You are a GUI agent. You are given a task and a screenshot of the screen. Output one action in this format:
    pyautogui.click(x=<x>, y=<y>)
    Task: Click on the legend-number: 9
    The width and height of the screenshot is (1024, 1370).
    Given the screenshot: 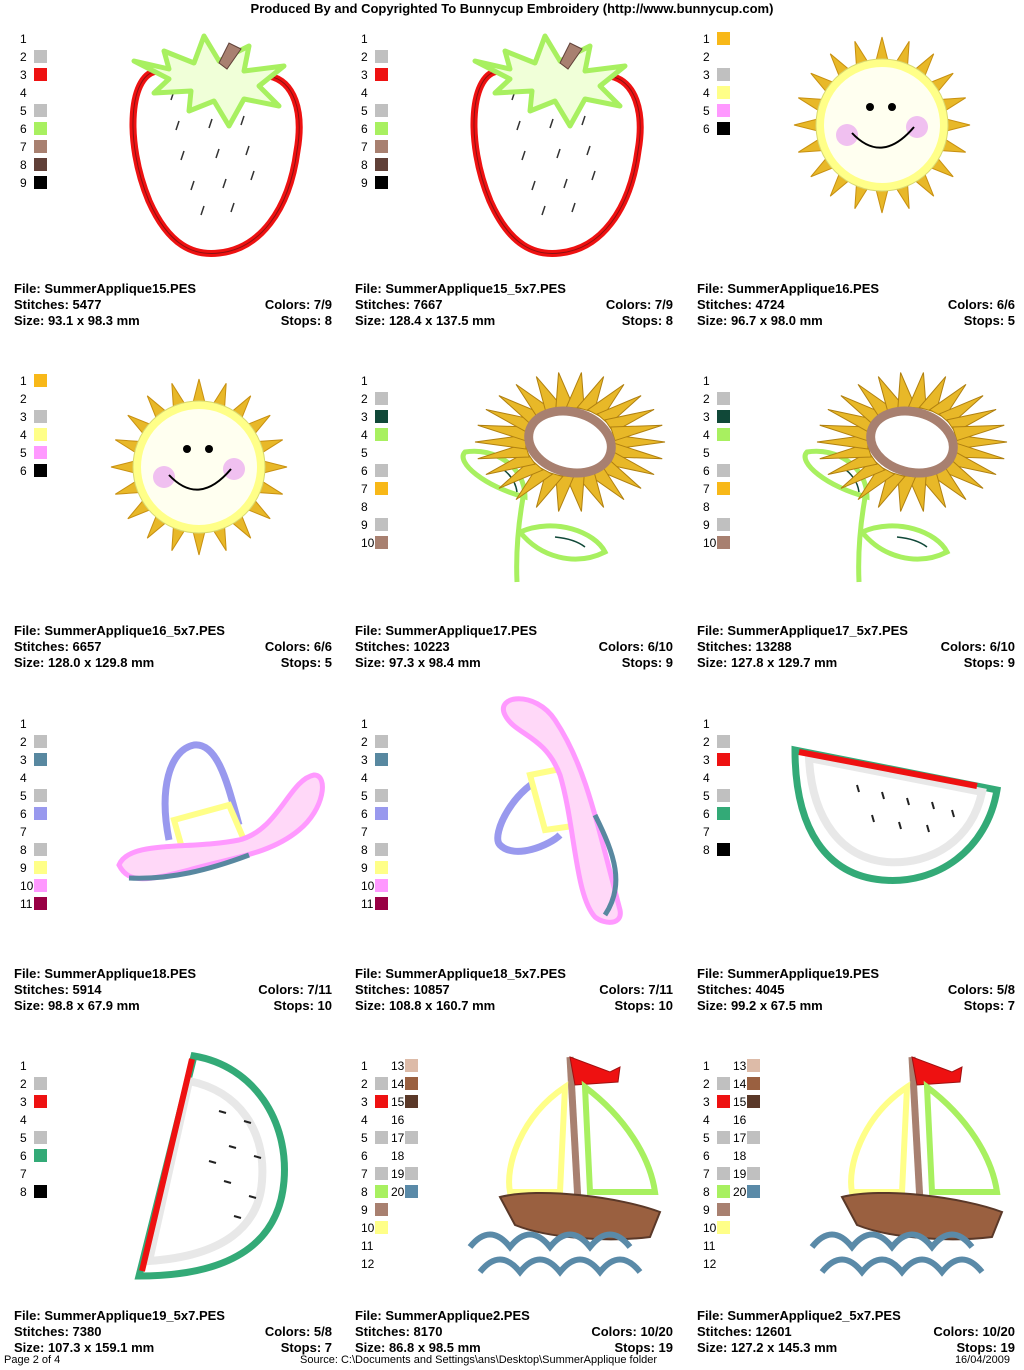 What is the action you would take?
    pyautogui.click(x=23, y=868)
    